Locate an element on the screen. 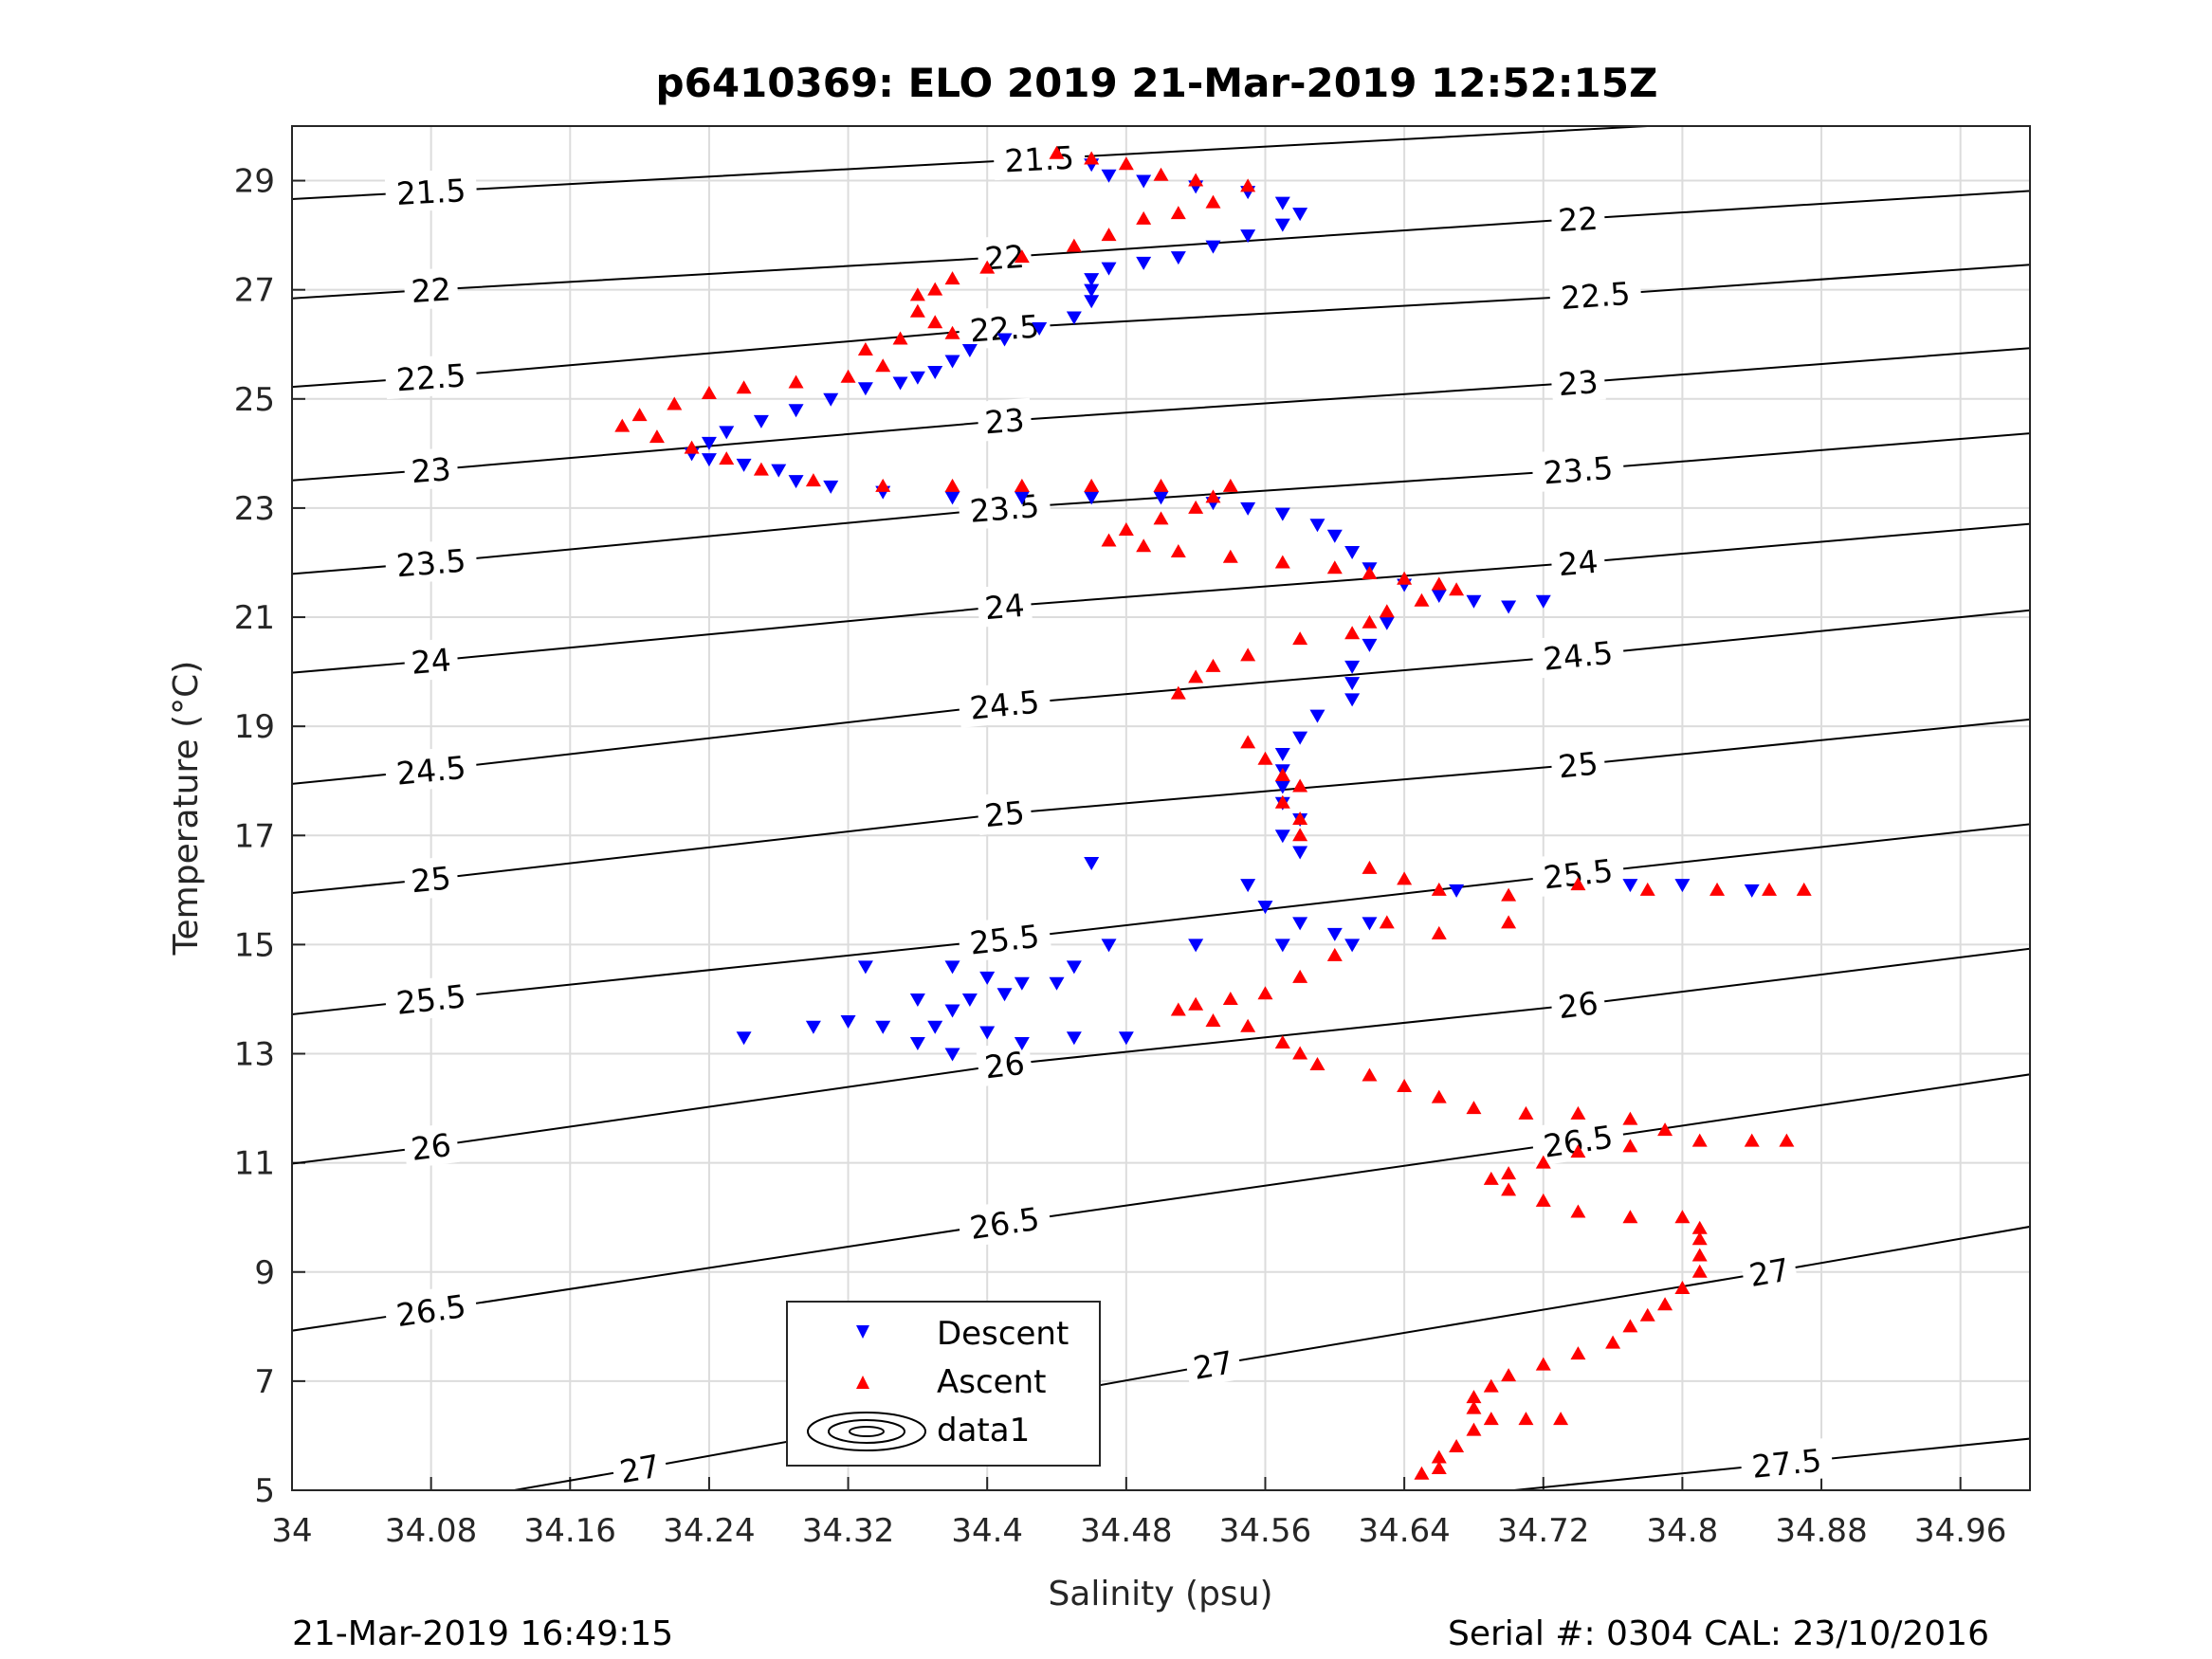  contour-line-25.5 is located at coordinates (1161, 919).